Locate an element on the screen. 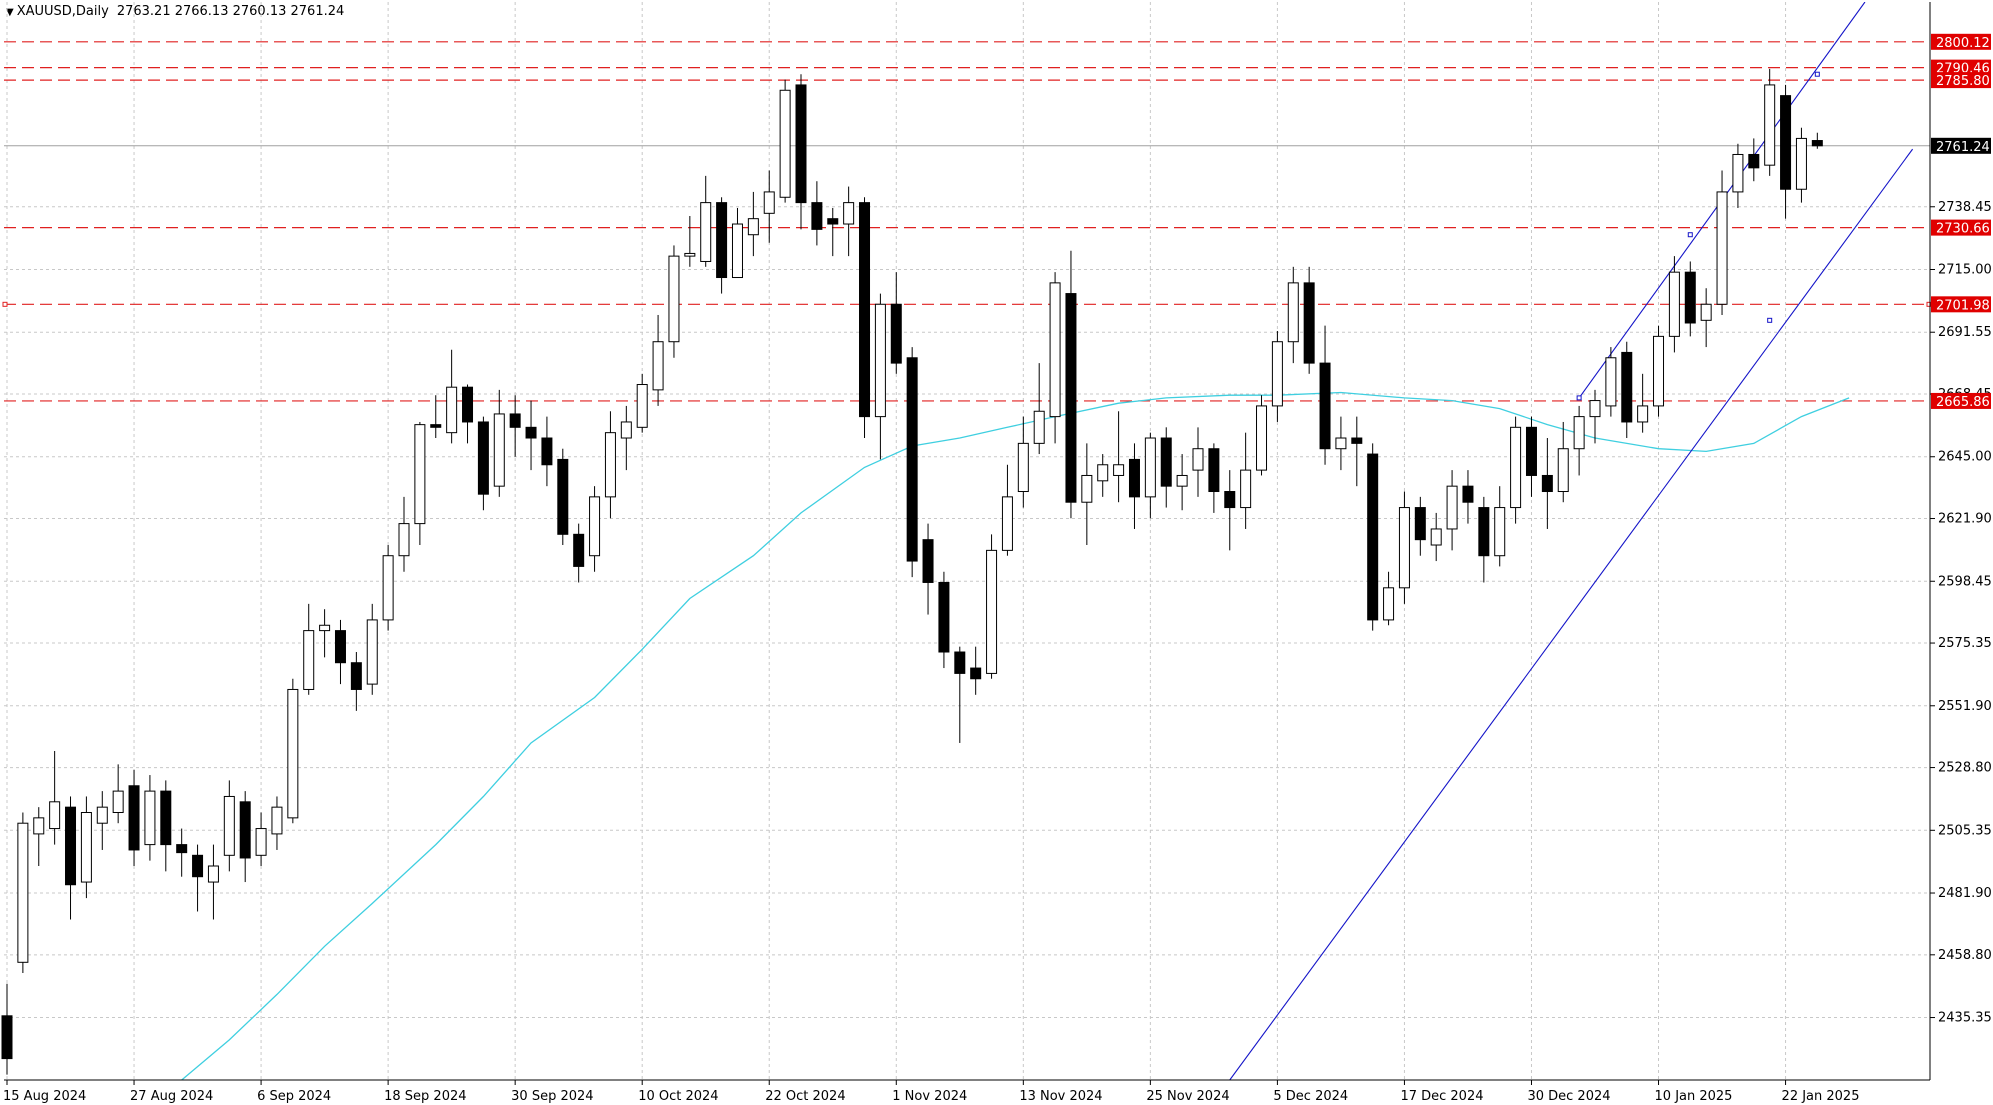 Image resolution: width=1993 pixels, height=1105 pixels. x-tick-label: 30 Sep 2024 is located at coordinates (552, 1096).